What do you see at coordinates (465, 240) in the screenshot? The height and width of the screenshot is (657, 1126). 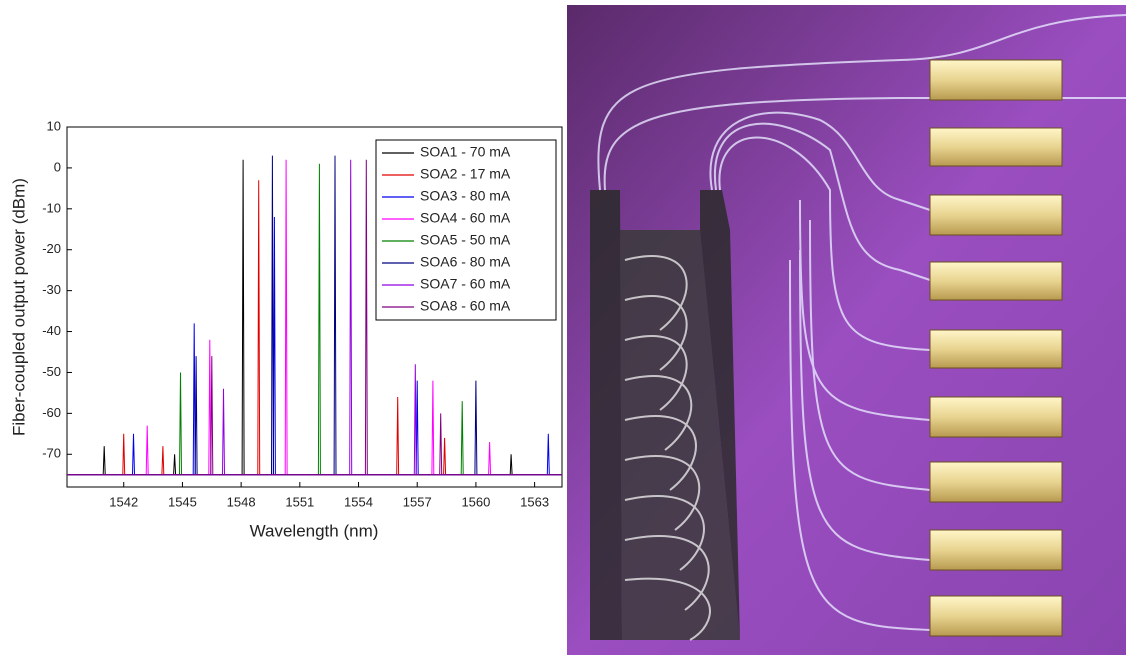 I see `legend-label: SOA5 - 50 mA` at bounding box center [465, 240].